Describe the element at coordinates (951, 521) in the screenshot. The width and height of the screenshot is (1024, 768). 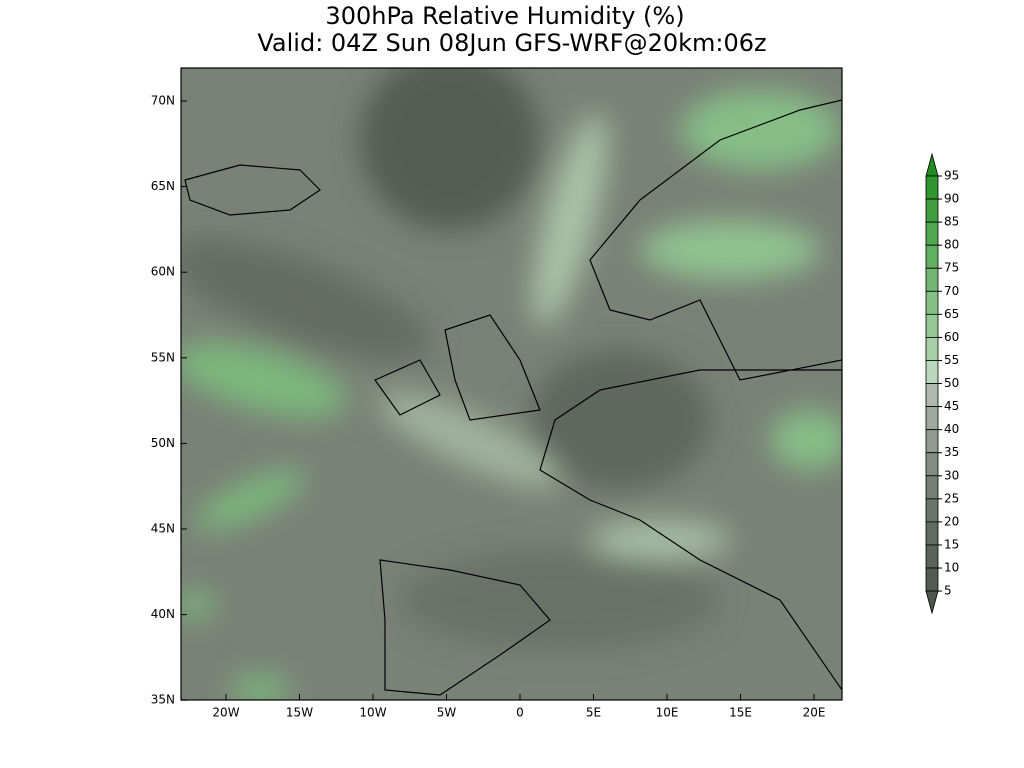
I see `colorbar-label: 20` at that location.